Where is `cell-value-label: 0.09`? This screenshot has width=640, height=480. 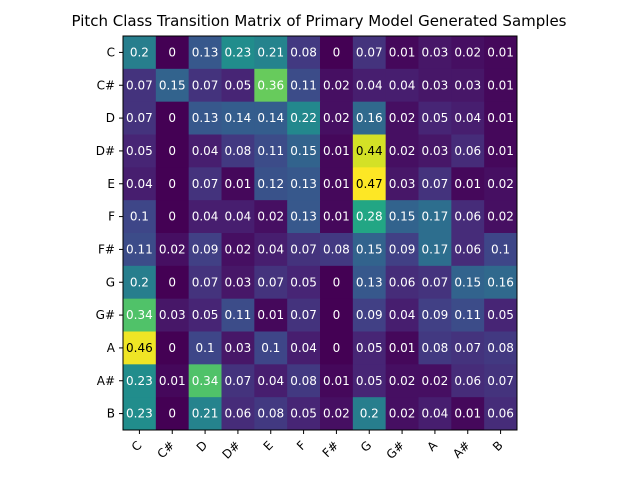
cell-value-label: 0.09 is located at coordinates (369, 315).